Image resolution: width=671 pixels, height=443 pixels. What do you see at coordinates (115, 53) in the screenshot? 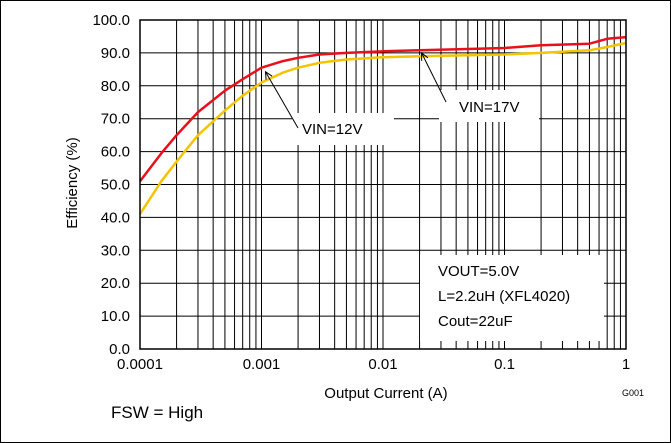
I see `y-tick-label: 90.0` at bounding box center [115, 53].